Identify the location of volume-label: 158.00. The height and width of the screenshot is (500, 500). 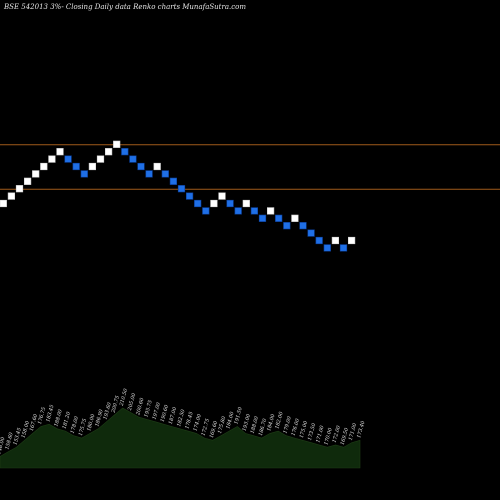
(26, 429).